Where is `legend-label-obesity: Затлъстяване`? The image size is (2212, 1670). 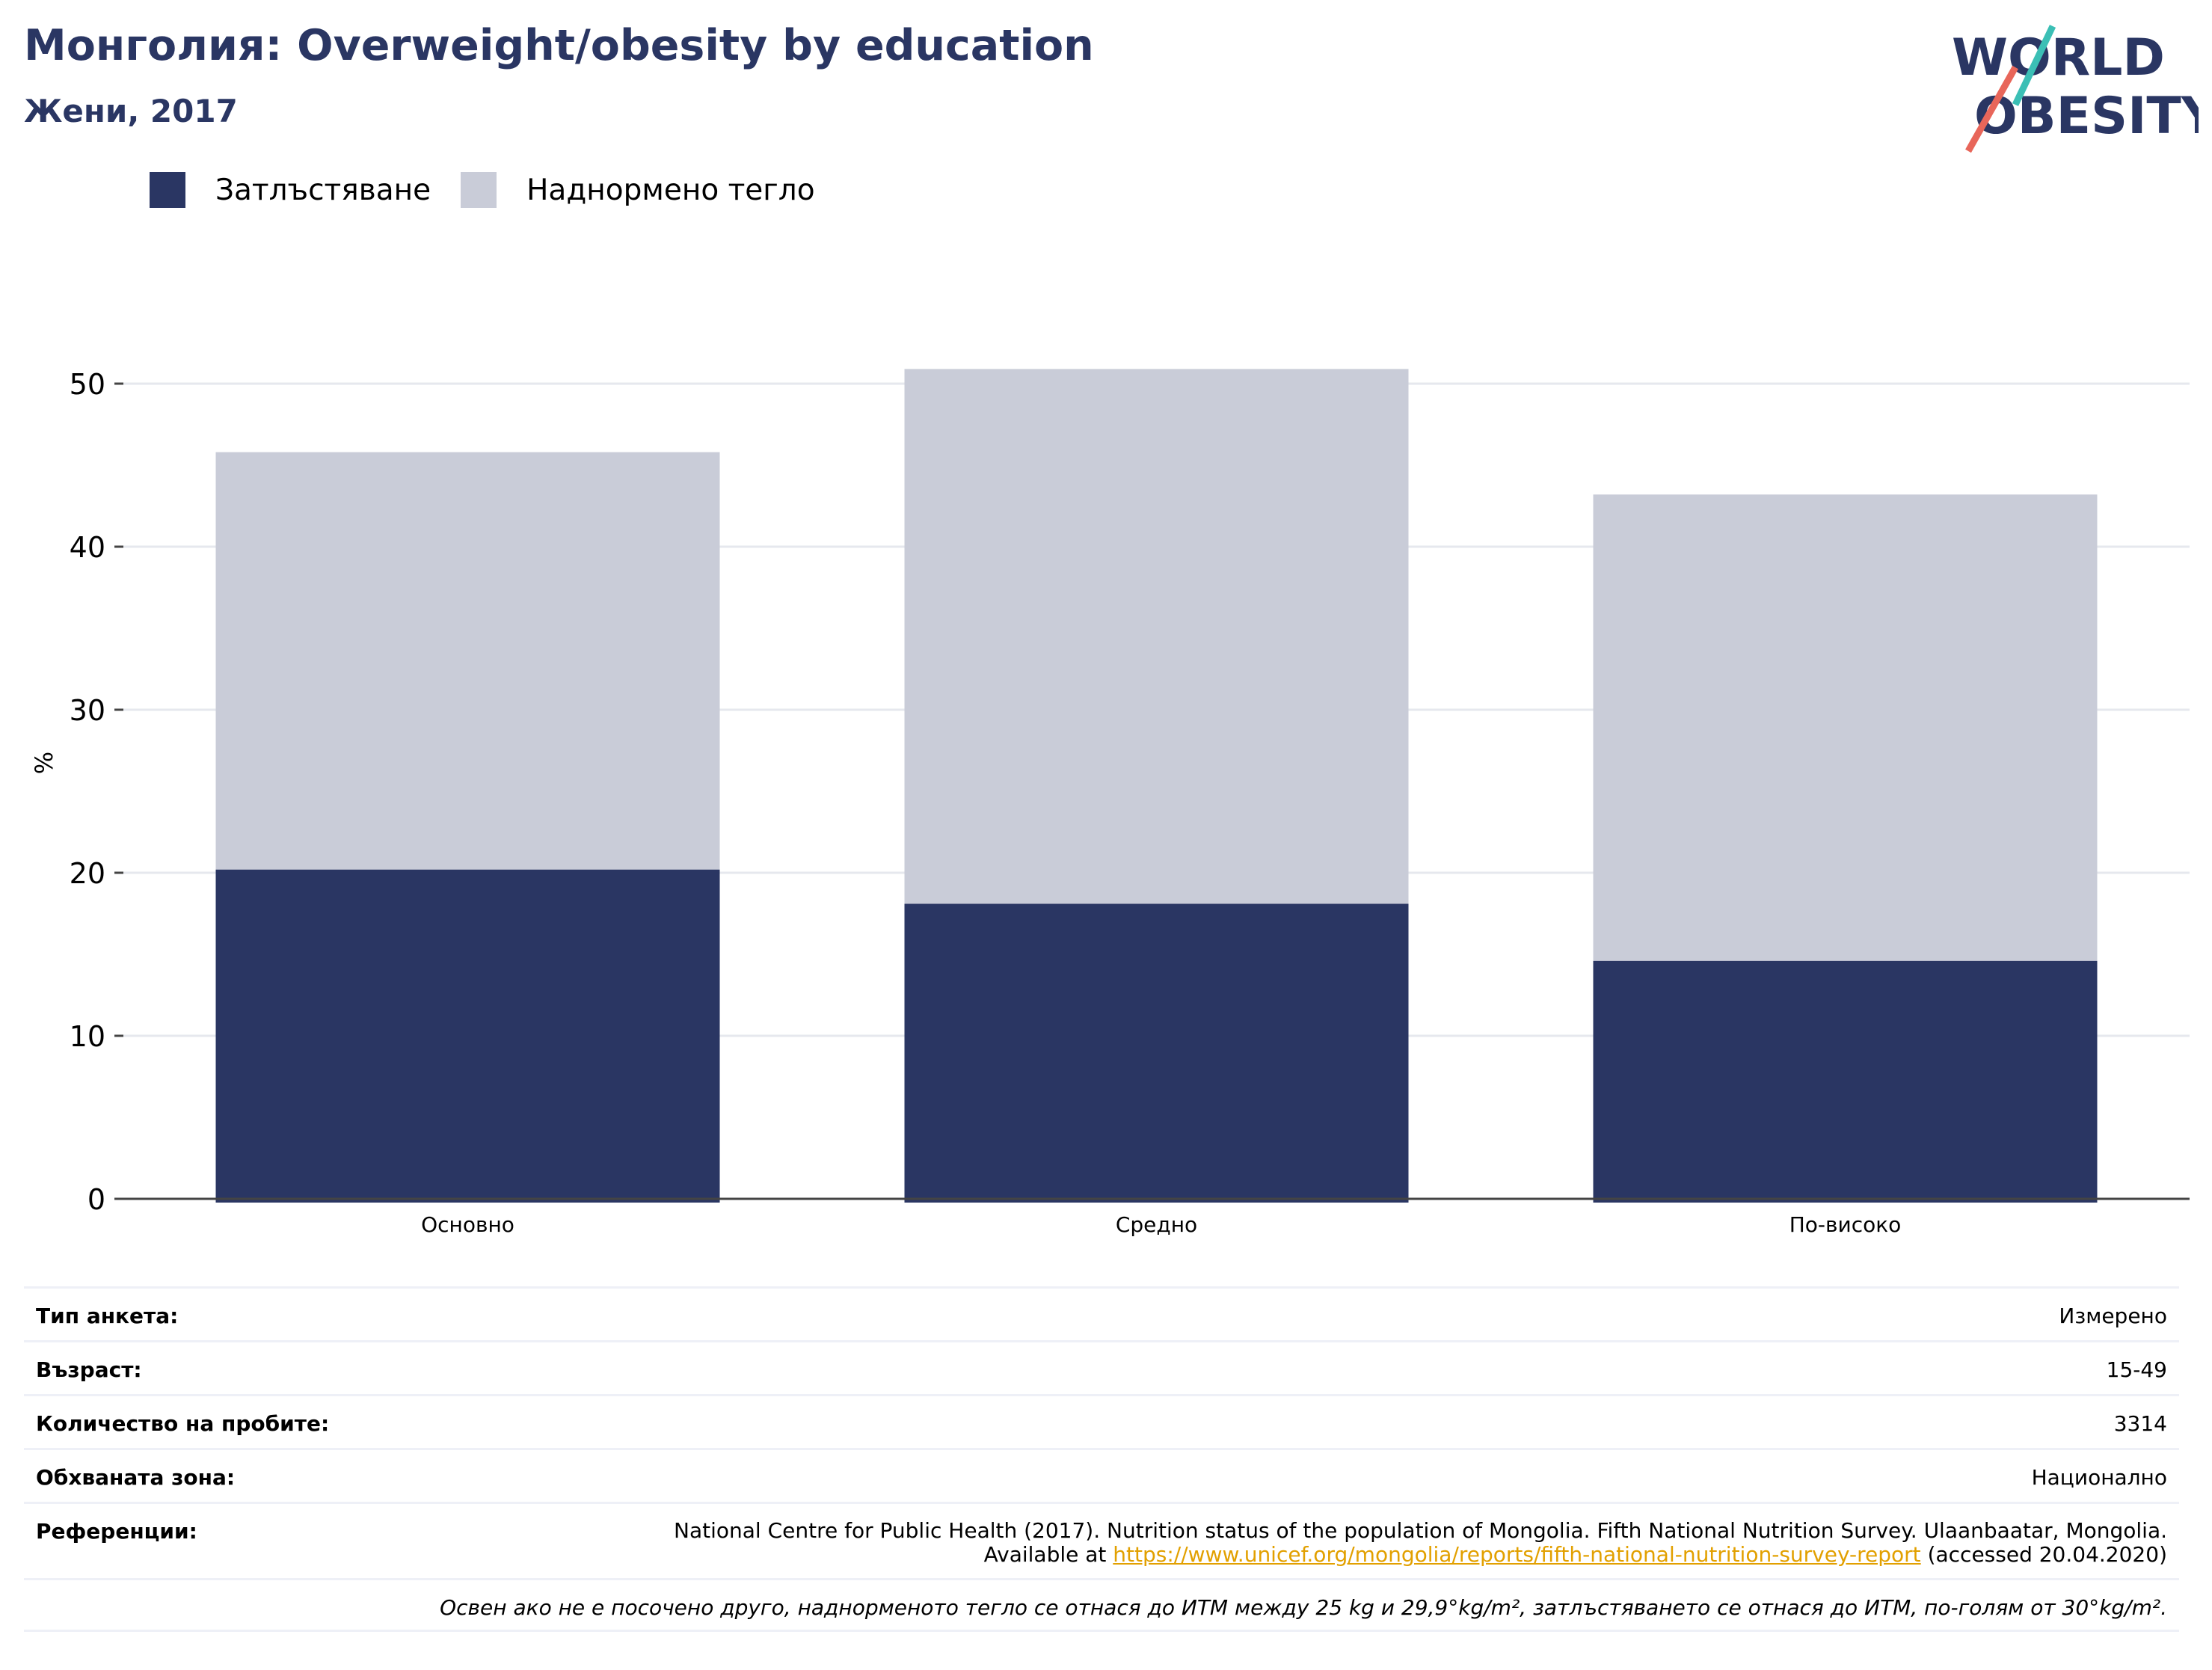
legend-label-obesity: Затлъстяване is located at coordinates (323, 190).